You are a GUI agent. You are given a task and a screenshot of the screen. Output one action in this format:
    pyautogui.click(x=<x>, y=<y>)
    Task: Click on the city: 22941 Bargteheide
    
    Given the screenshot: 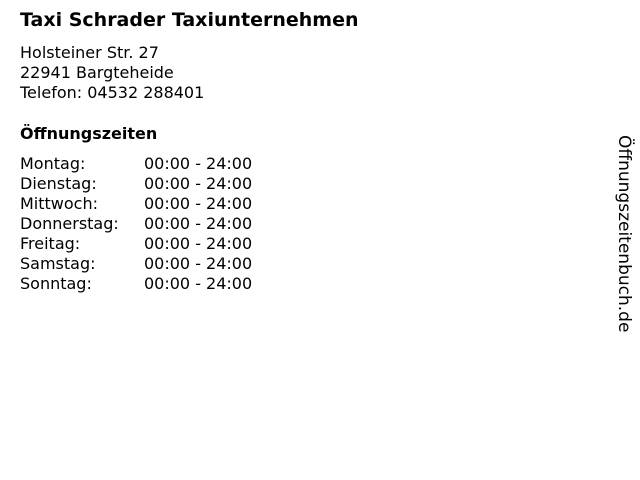 What is the action you would take?
    pyautogui.click(x=97, y=72)
    